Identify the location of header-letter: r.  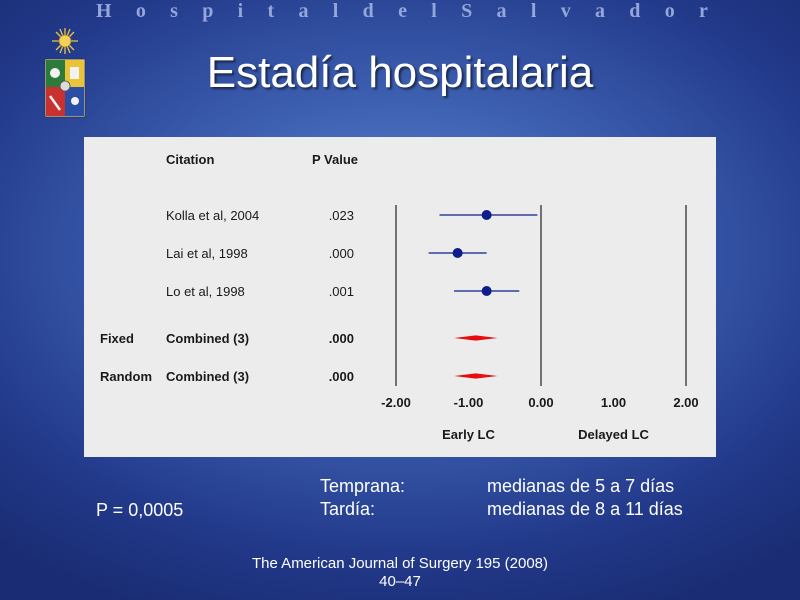
(703, 11).